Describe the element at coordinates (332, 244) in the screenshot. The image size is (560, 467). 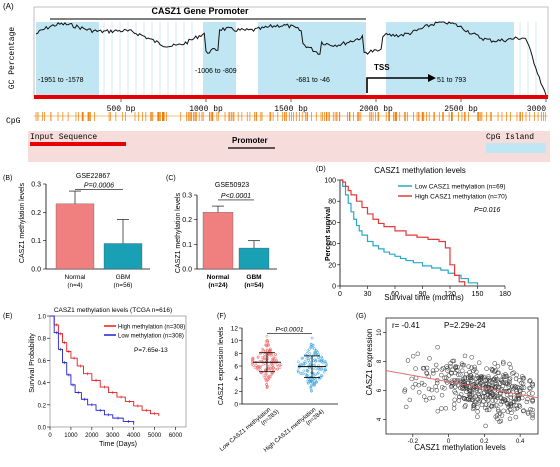
I see `y-tick-label: 40` at that location.